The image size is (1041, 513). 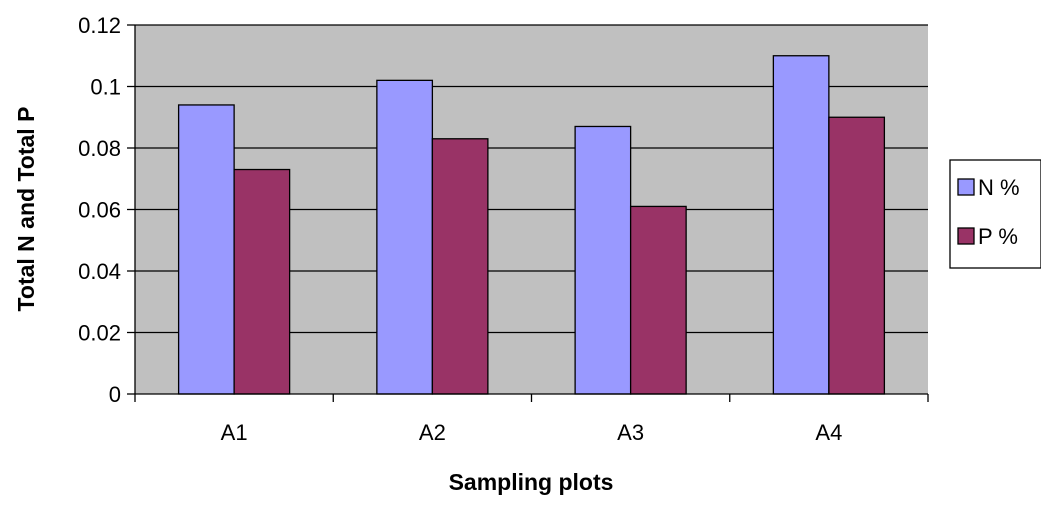 I want to click on y-tick-label: 0.1, so click(x=105, y=87).